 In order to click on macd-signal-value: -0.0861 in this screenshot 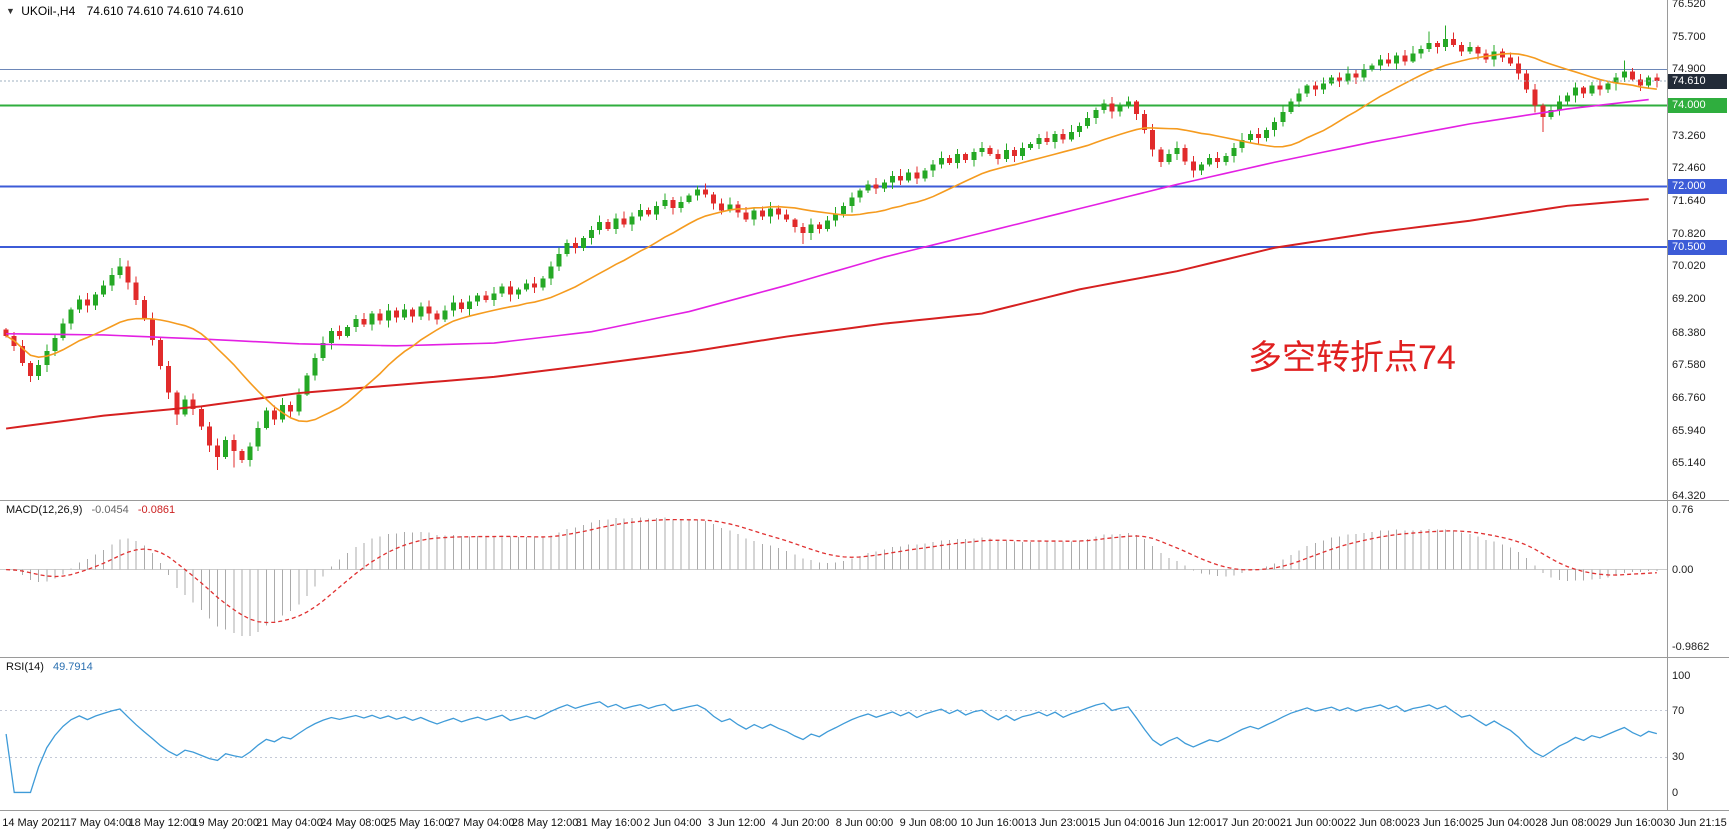, I will do `click(156, 510)`.